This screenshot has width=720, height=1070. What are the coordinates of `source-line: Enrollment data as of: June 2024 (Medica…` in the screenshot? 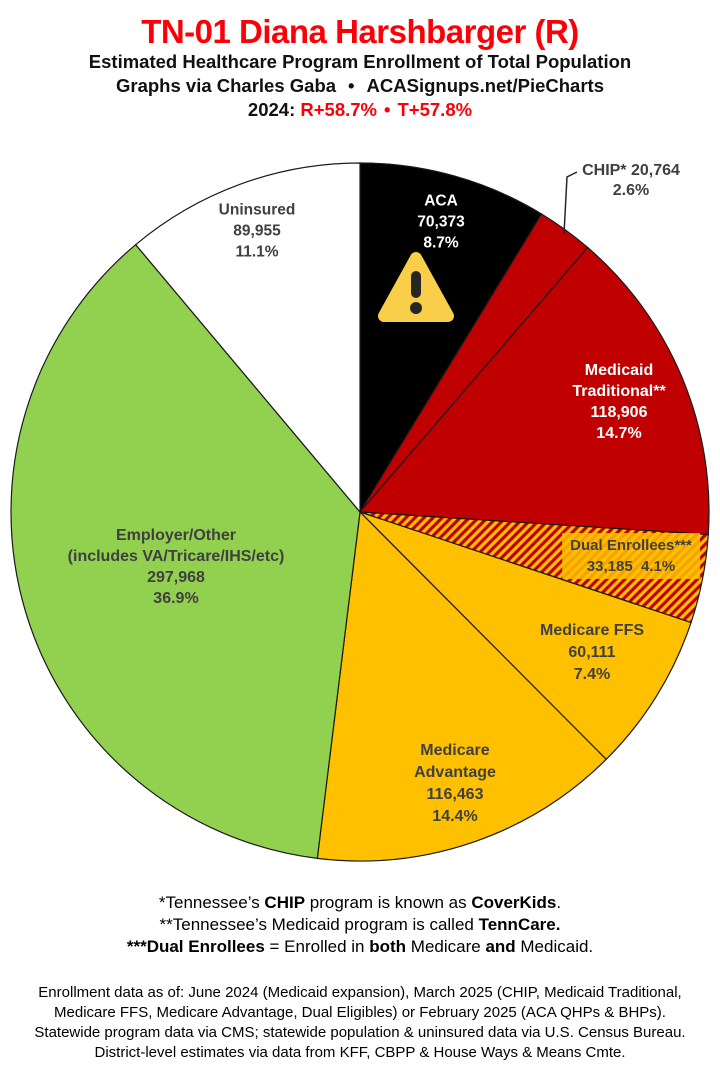 It's located at (360, 992).